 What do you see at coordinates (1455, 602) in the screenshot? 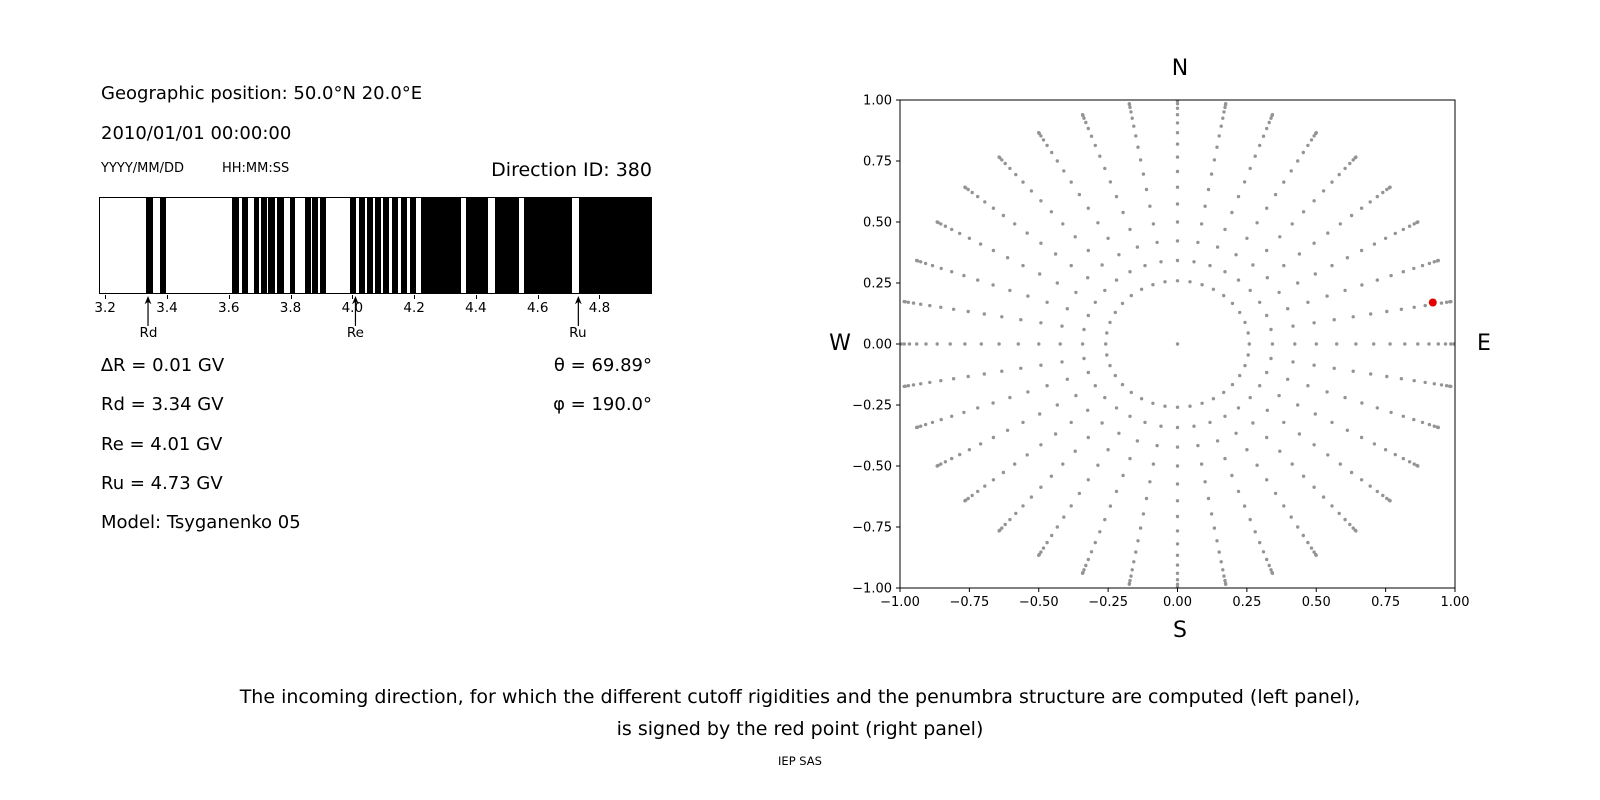
I see `x-tick-label: 1.00` at bounding box center [1455, 602].